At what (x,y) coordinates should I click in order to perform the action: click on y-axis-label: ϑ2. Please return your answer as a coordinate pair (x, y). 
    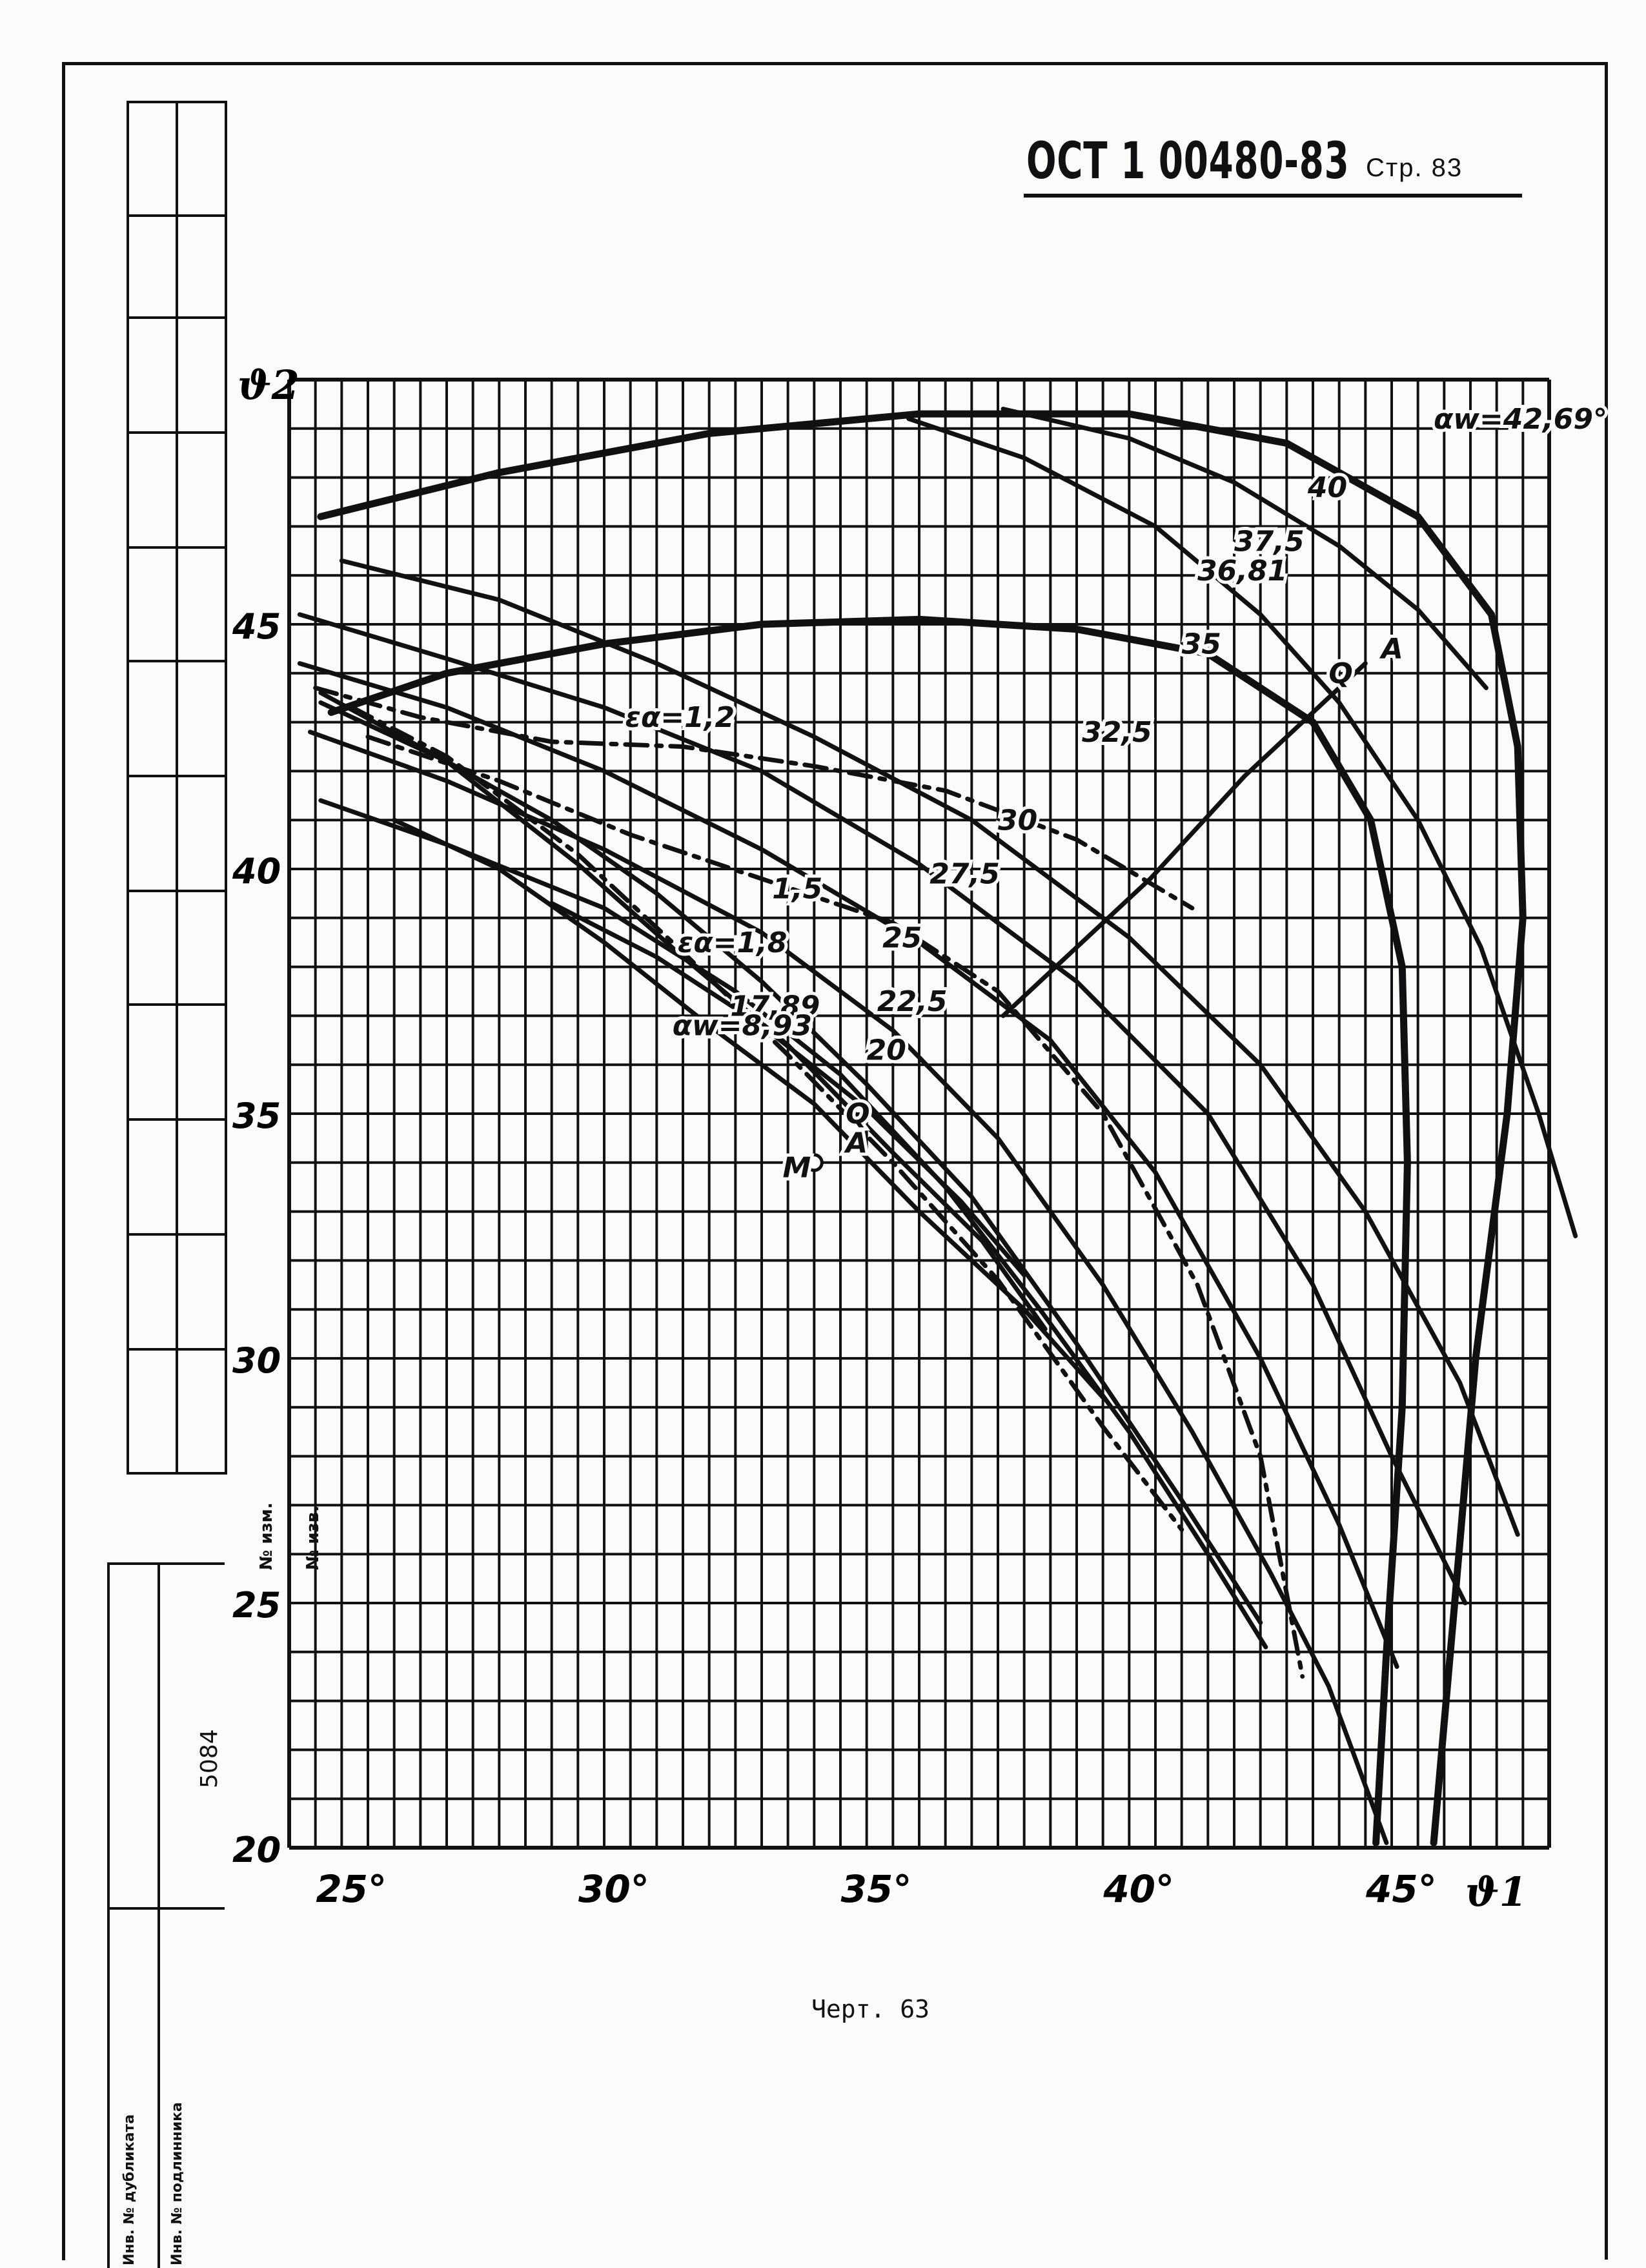
    Looking at the image, I should click on (269, 385).